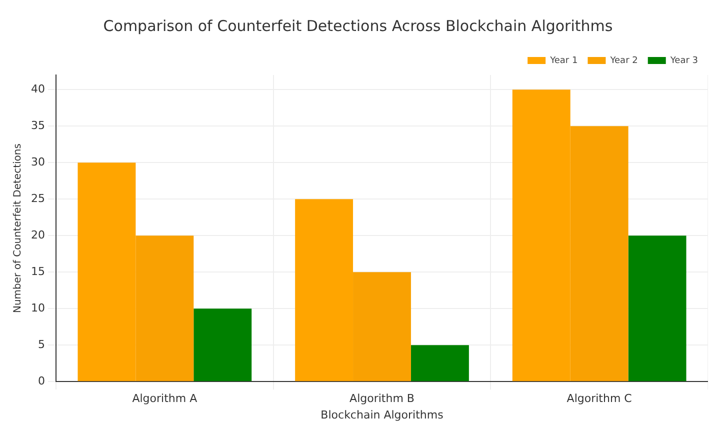 The image size is (717, 430). What do you see at coordinates (563, 61) in the screenshot?
I see `legend-label: Year 1` at bounding box center [563, 61].